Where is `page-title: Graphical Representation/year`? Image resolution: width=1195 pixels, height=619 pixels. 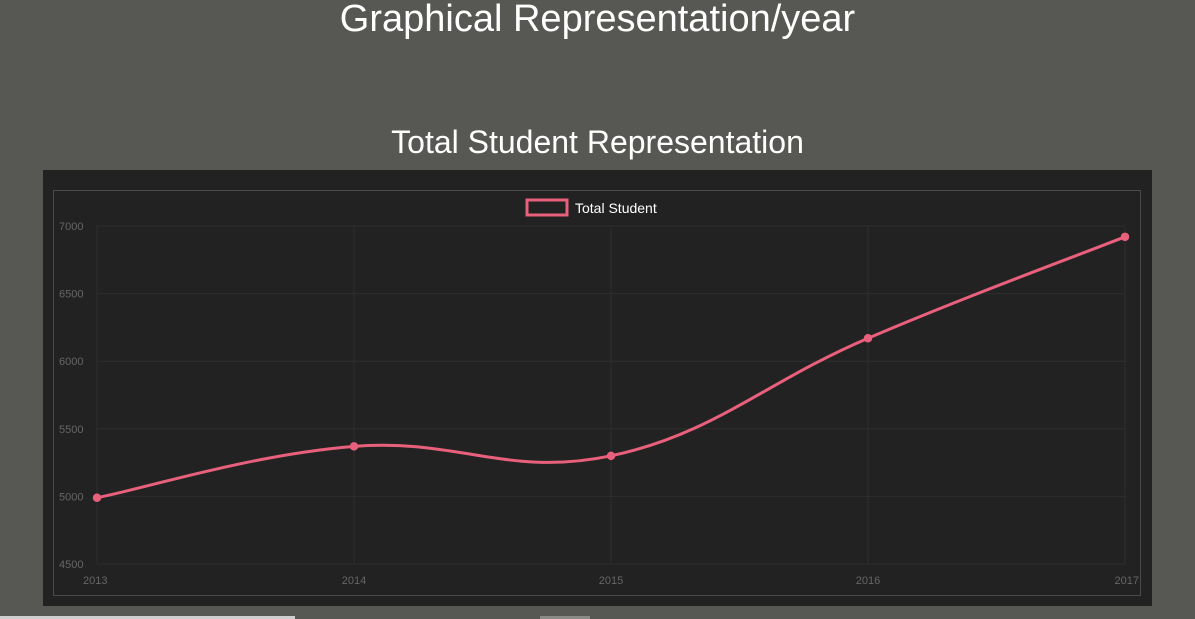
page-title: Graphical Representation/year is located at coordinates (597, 20).